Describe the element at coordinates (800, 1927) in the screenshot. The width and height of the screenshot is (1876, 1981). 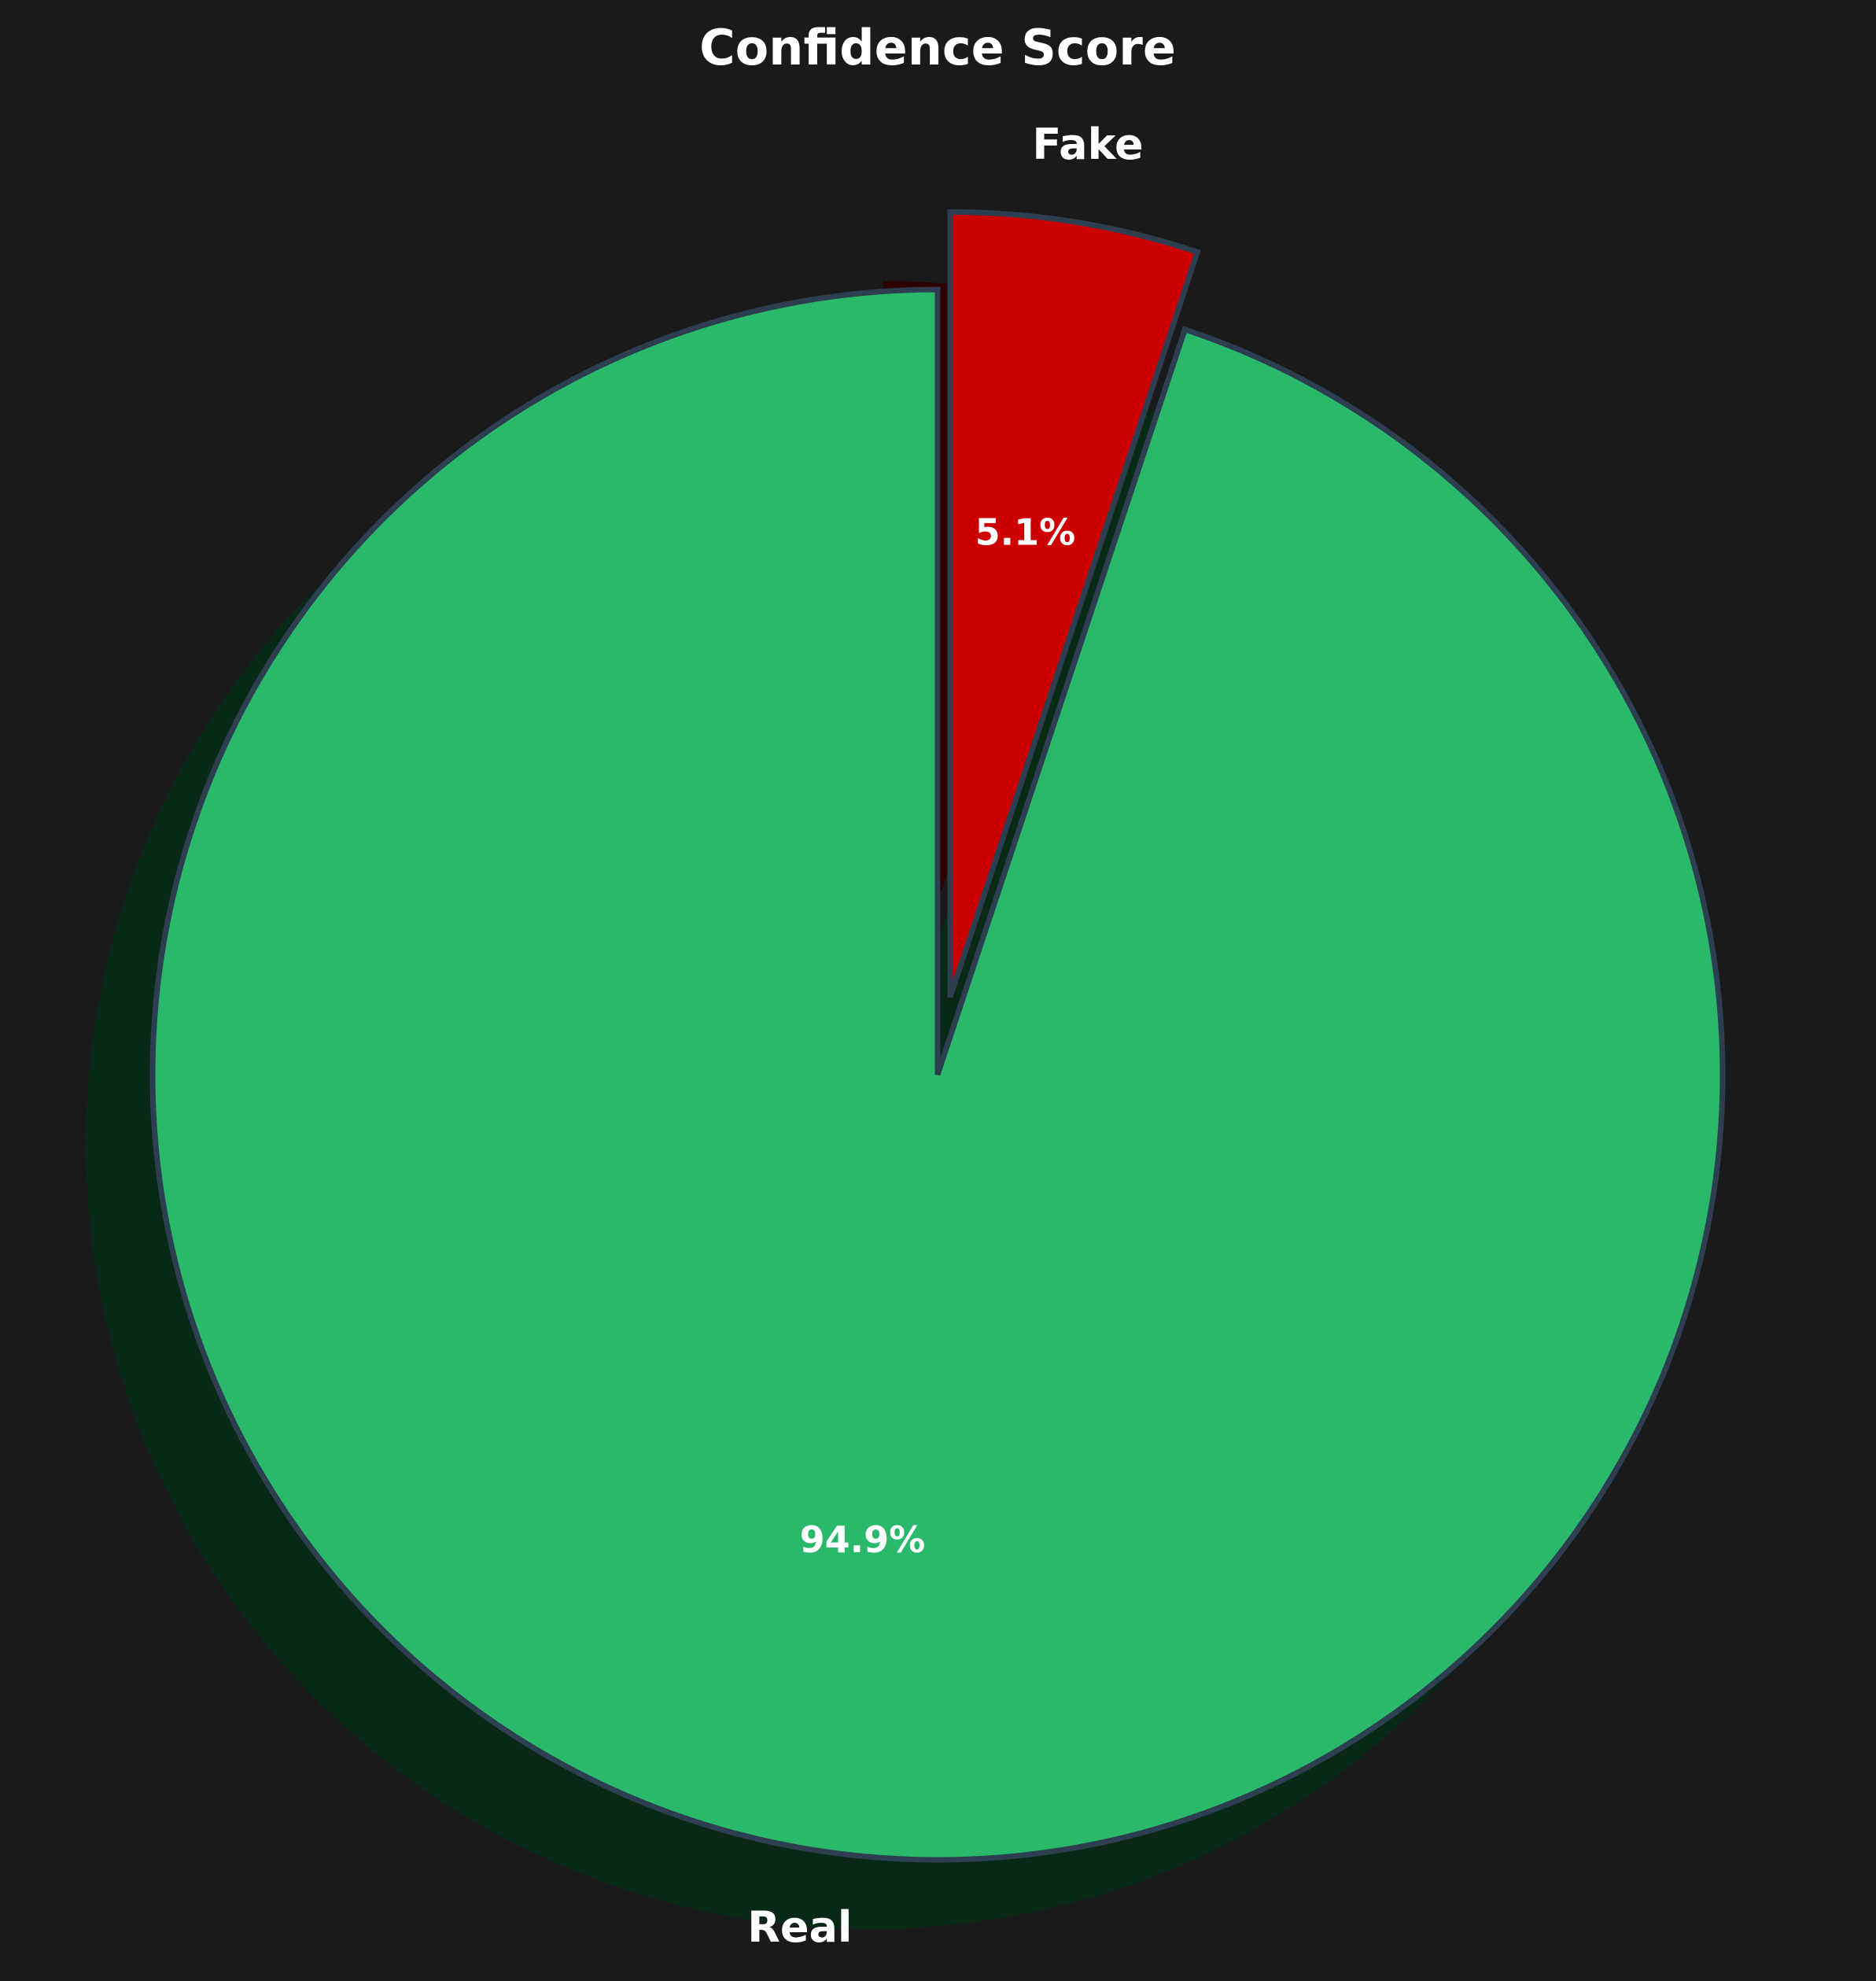
I see `slice-label-real: Real` at that location.